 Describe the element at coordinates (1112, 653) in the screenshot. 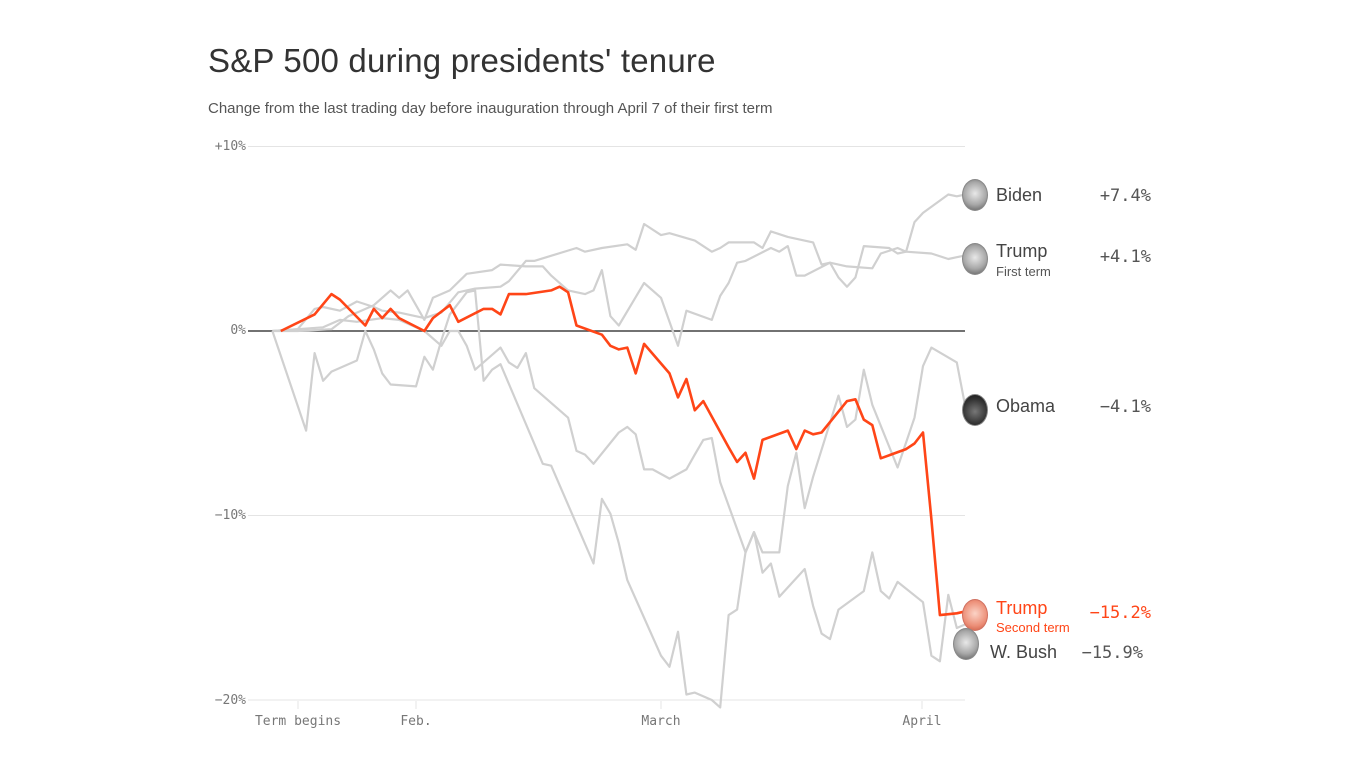

I see `series-value-bush: −15.9%` at that location.